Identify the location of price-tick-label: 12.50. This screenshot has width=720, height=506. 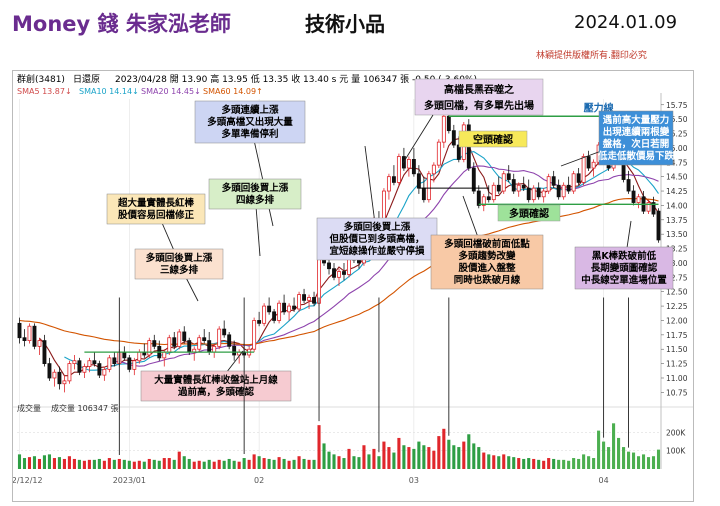
(677, 292).